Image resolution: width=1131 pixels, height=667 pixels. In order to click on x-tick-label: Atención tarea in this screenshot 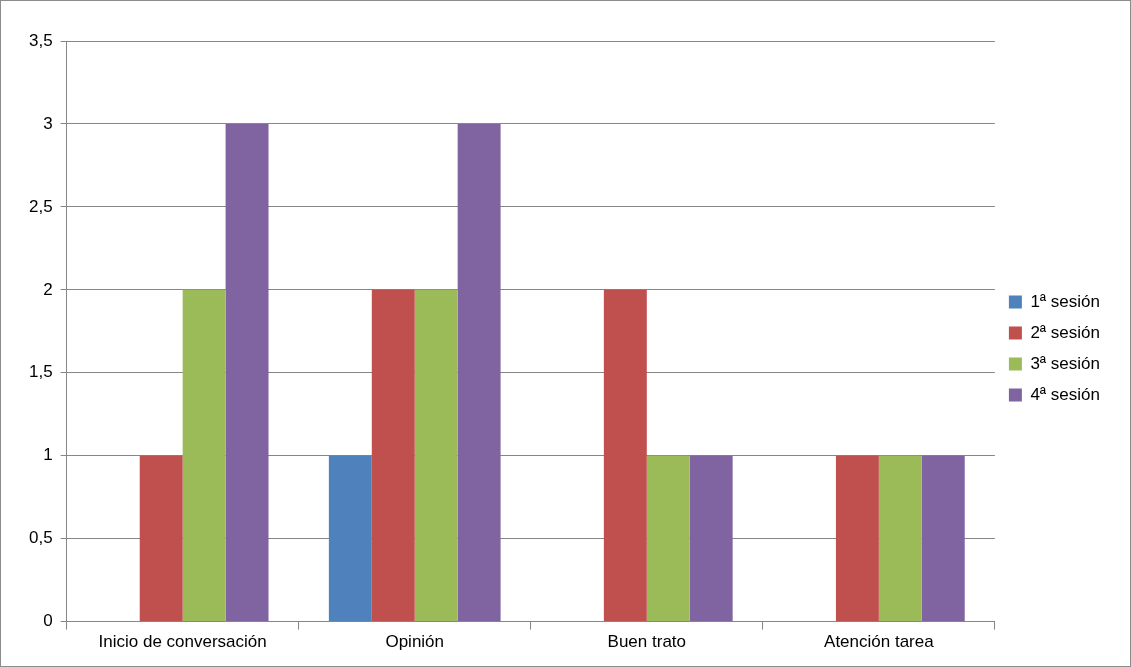, I will do `click(879, 642)`.